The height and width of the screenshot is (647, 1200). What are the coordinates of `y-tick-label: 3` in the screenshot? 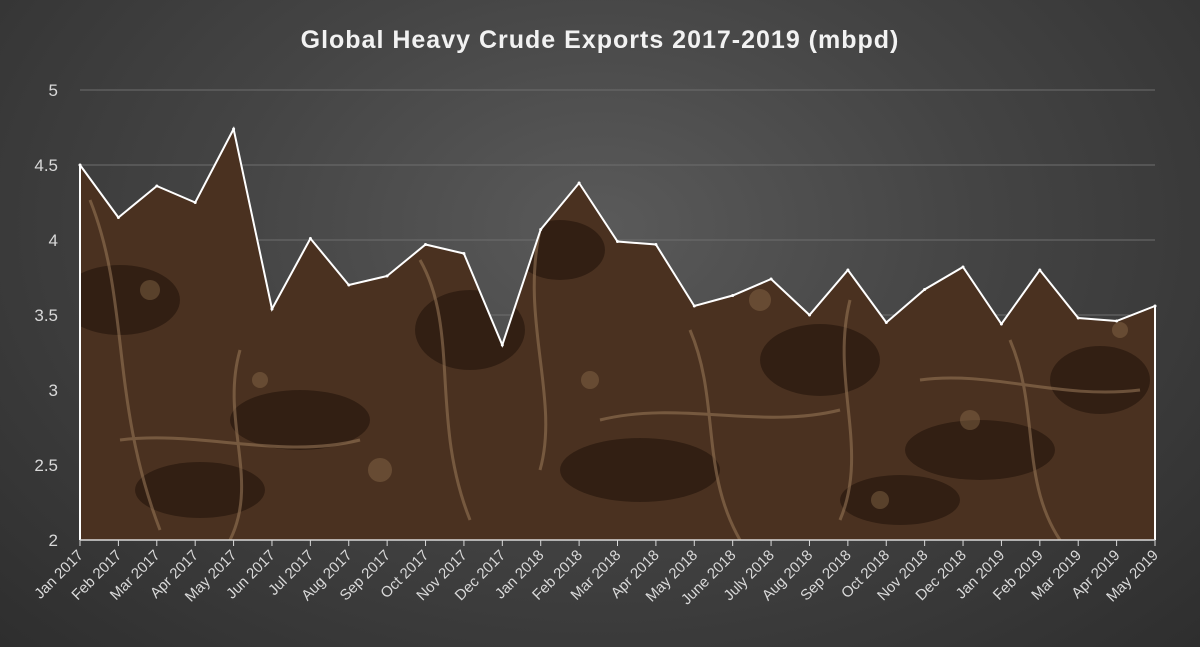 It's located at (53, 390).